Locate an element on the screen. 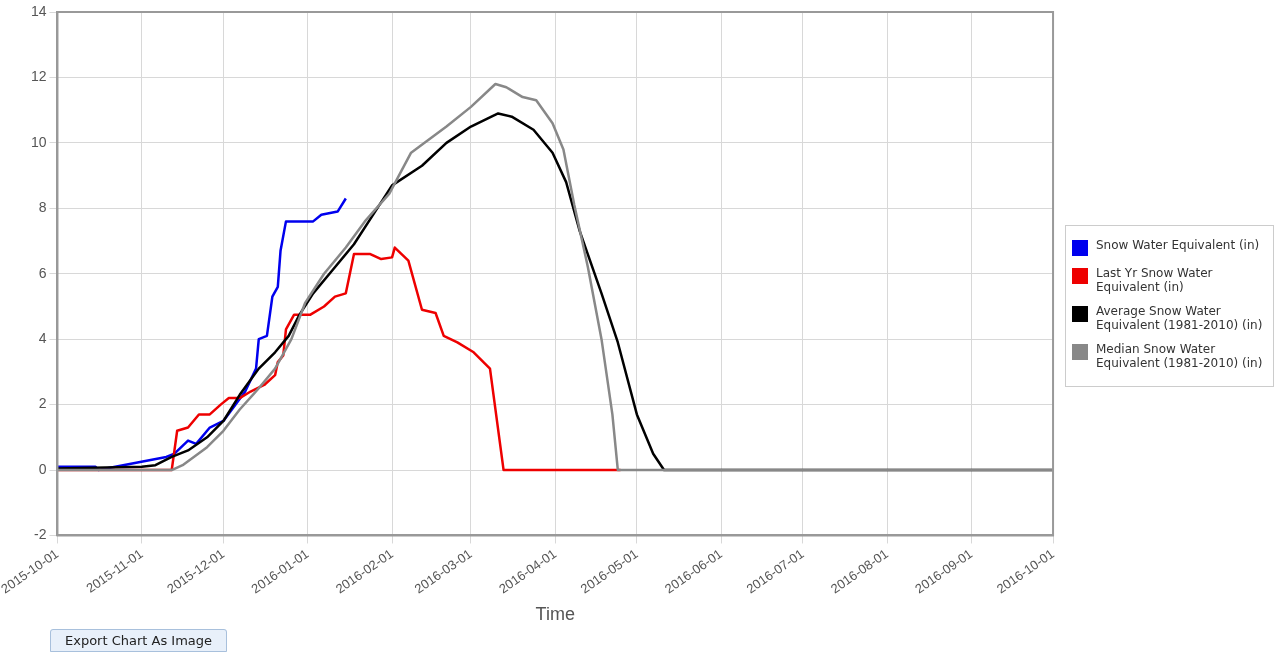  y-tick-label: 4 is located at coordinates (42, 338).